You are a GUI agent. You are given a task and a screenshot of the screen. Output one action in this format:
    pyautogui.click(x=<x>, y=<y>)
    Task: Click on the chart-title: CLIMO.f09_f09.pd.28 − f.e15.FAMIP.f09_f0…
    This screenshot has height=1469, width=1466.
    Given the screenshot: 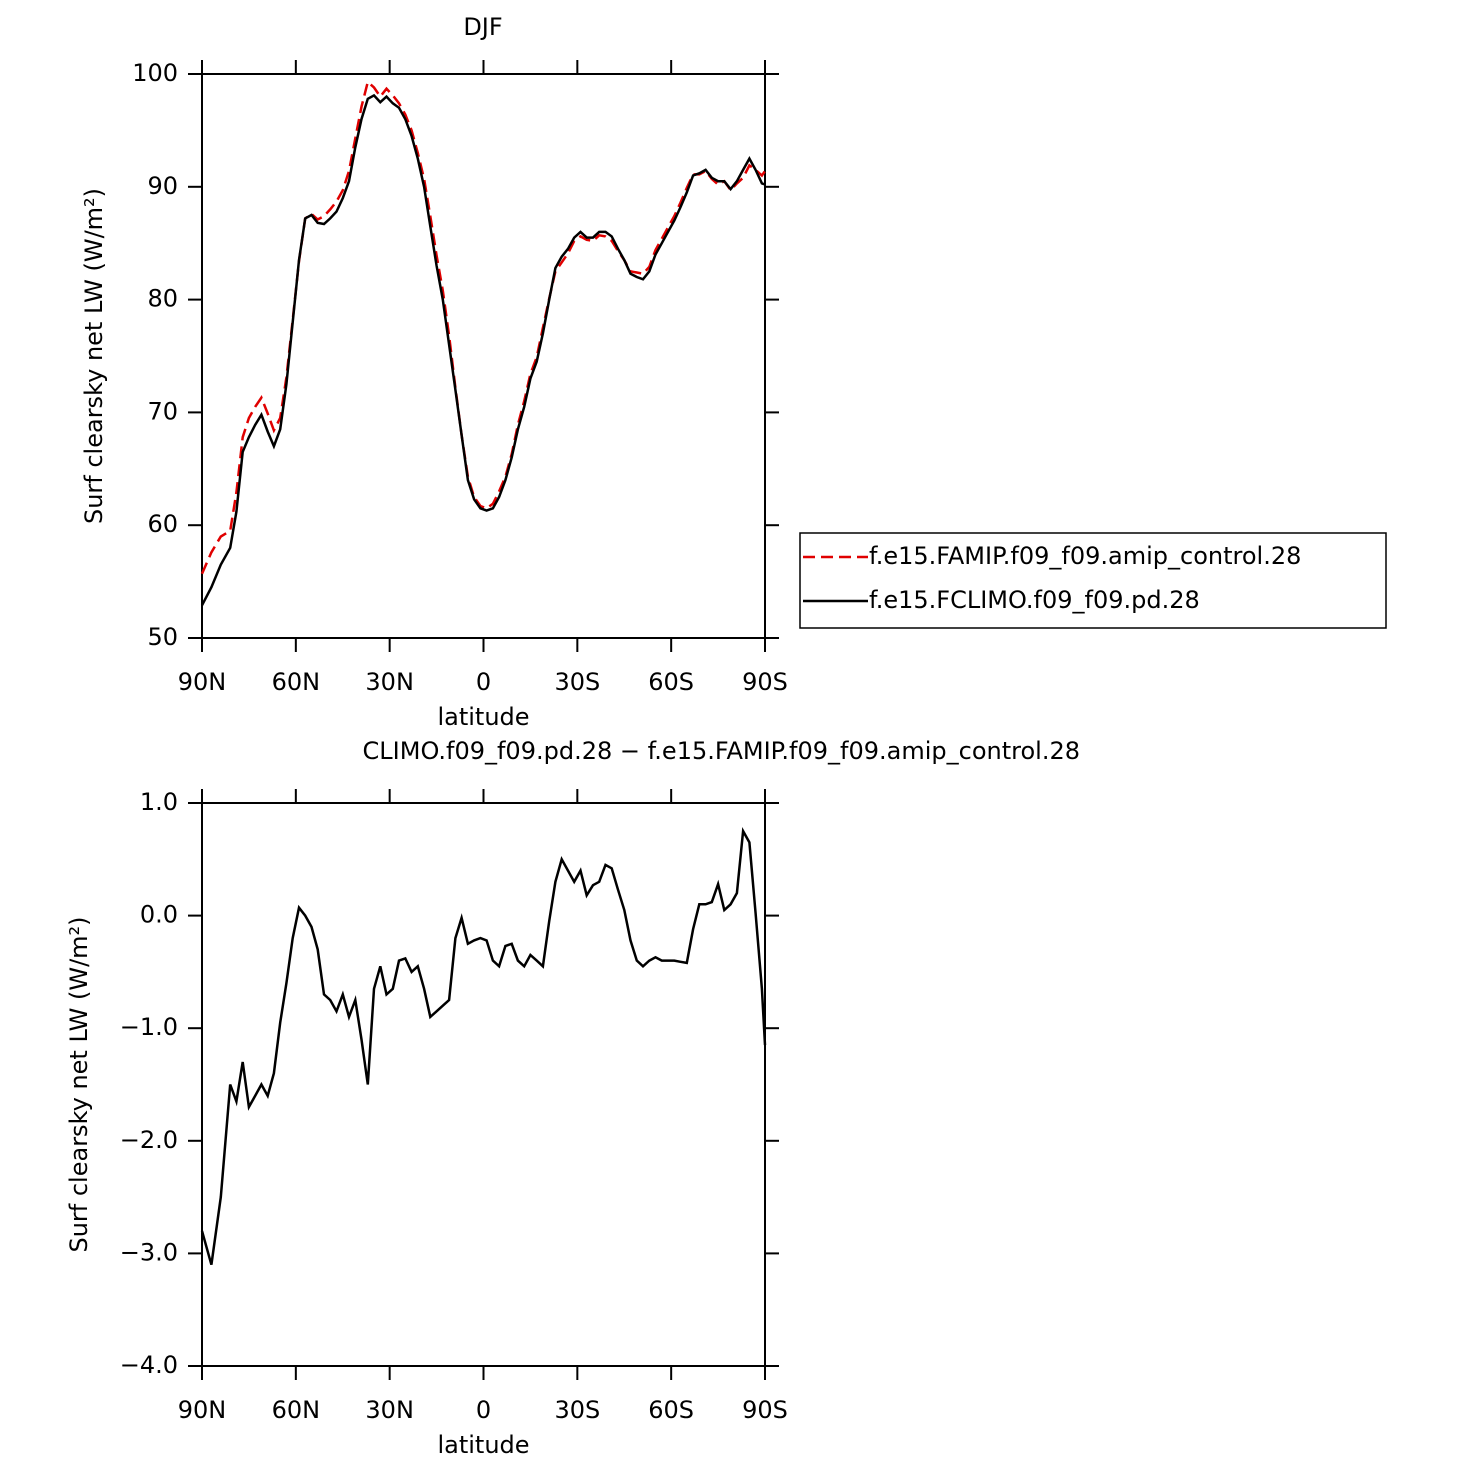 What is the action you would take?
    pyautogui.click(x=721, y=751)
    